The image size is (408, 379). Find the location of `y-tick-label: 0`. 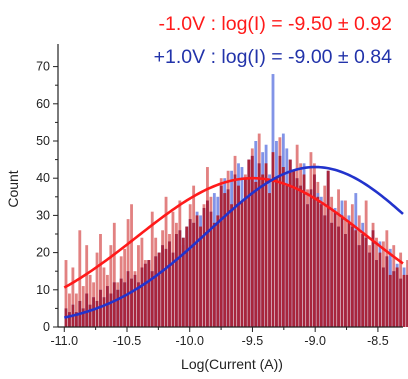

y-tick-label: 0 is located at coordinates (46, 327).